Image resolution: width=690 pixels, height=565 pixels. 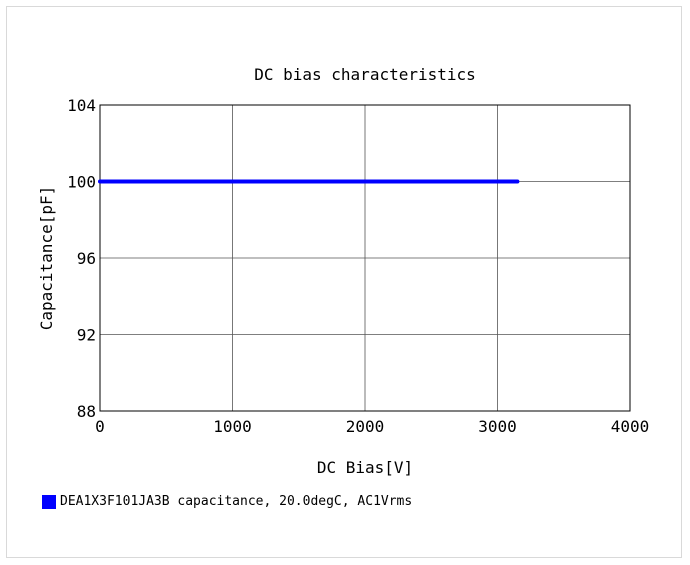 What do you see at coordinates (365, 426) in the screenshot?
I see `x-tick-label: 2000` at bounding box center [365, 426].